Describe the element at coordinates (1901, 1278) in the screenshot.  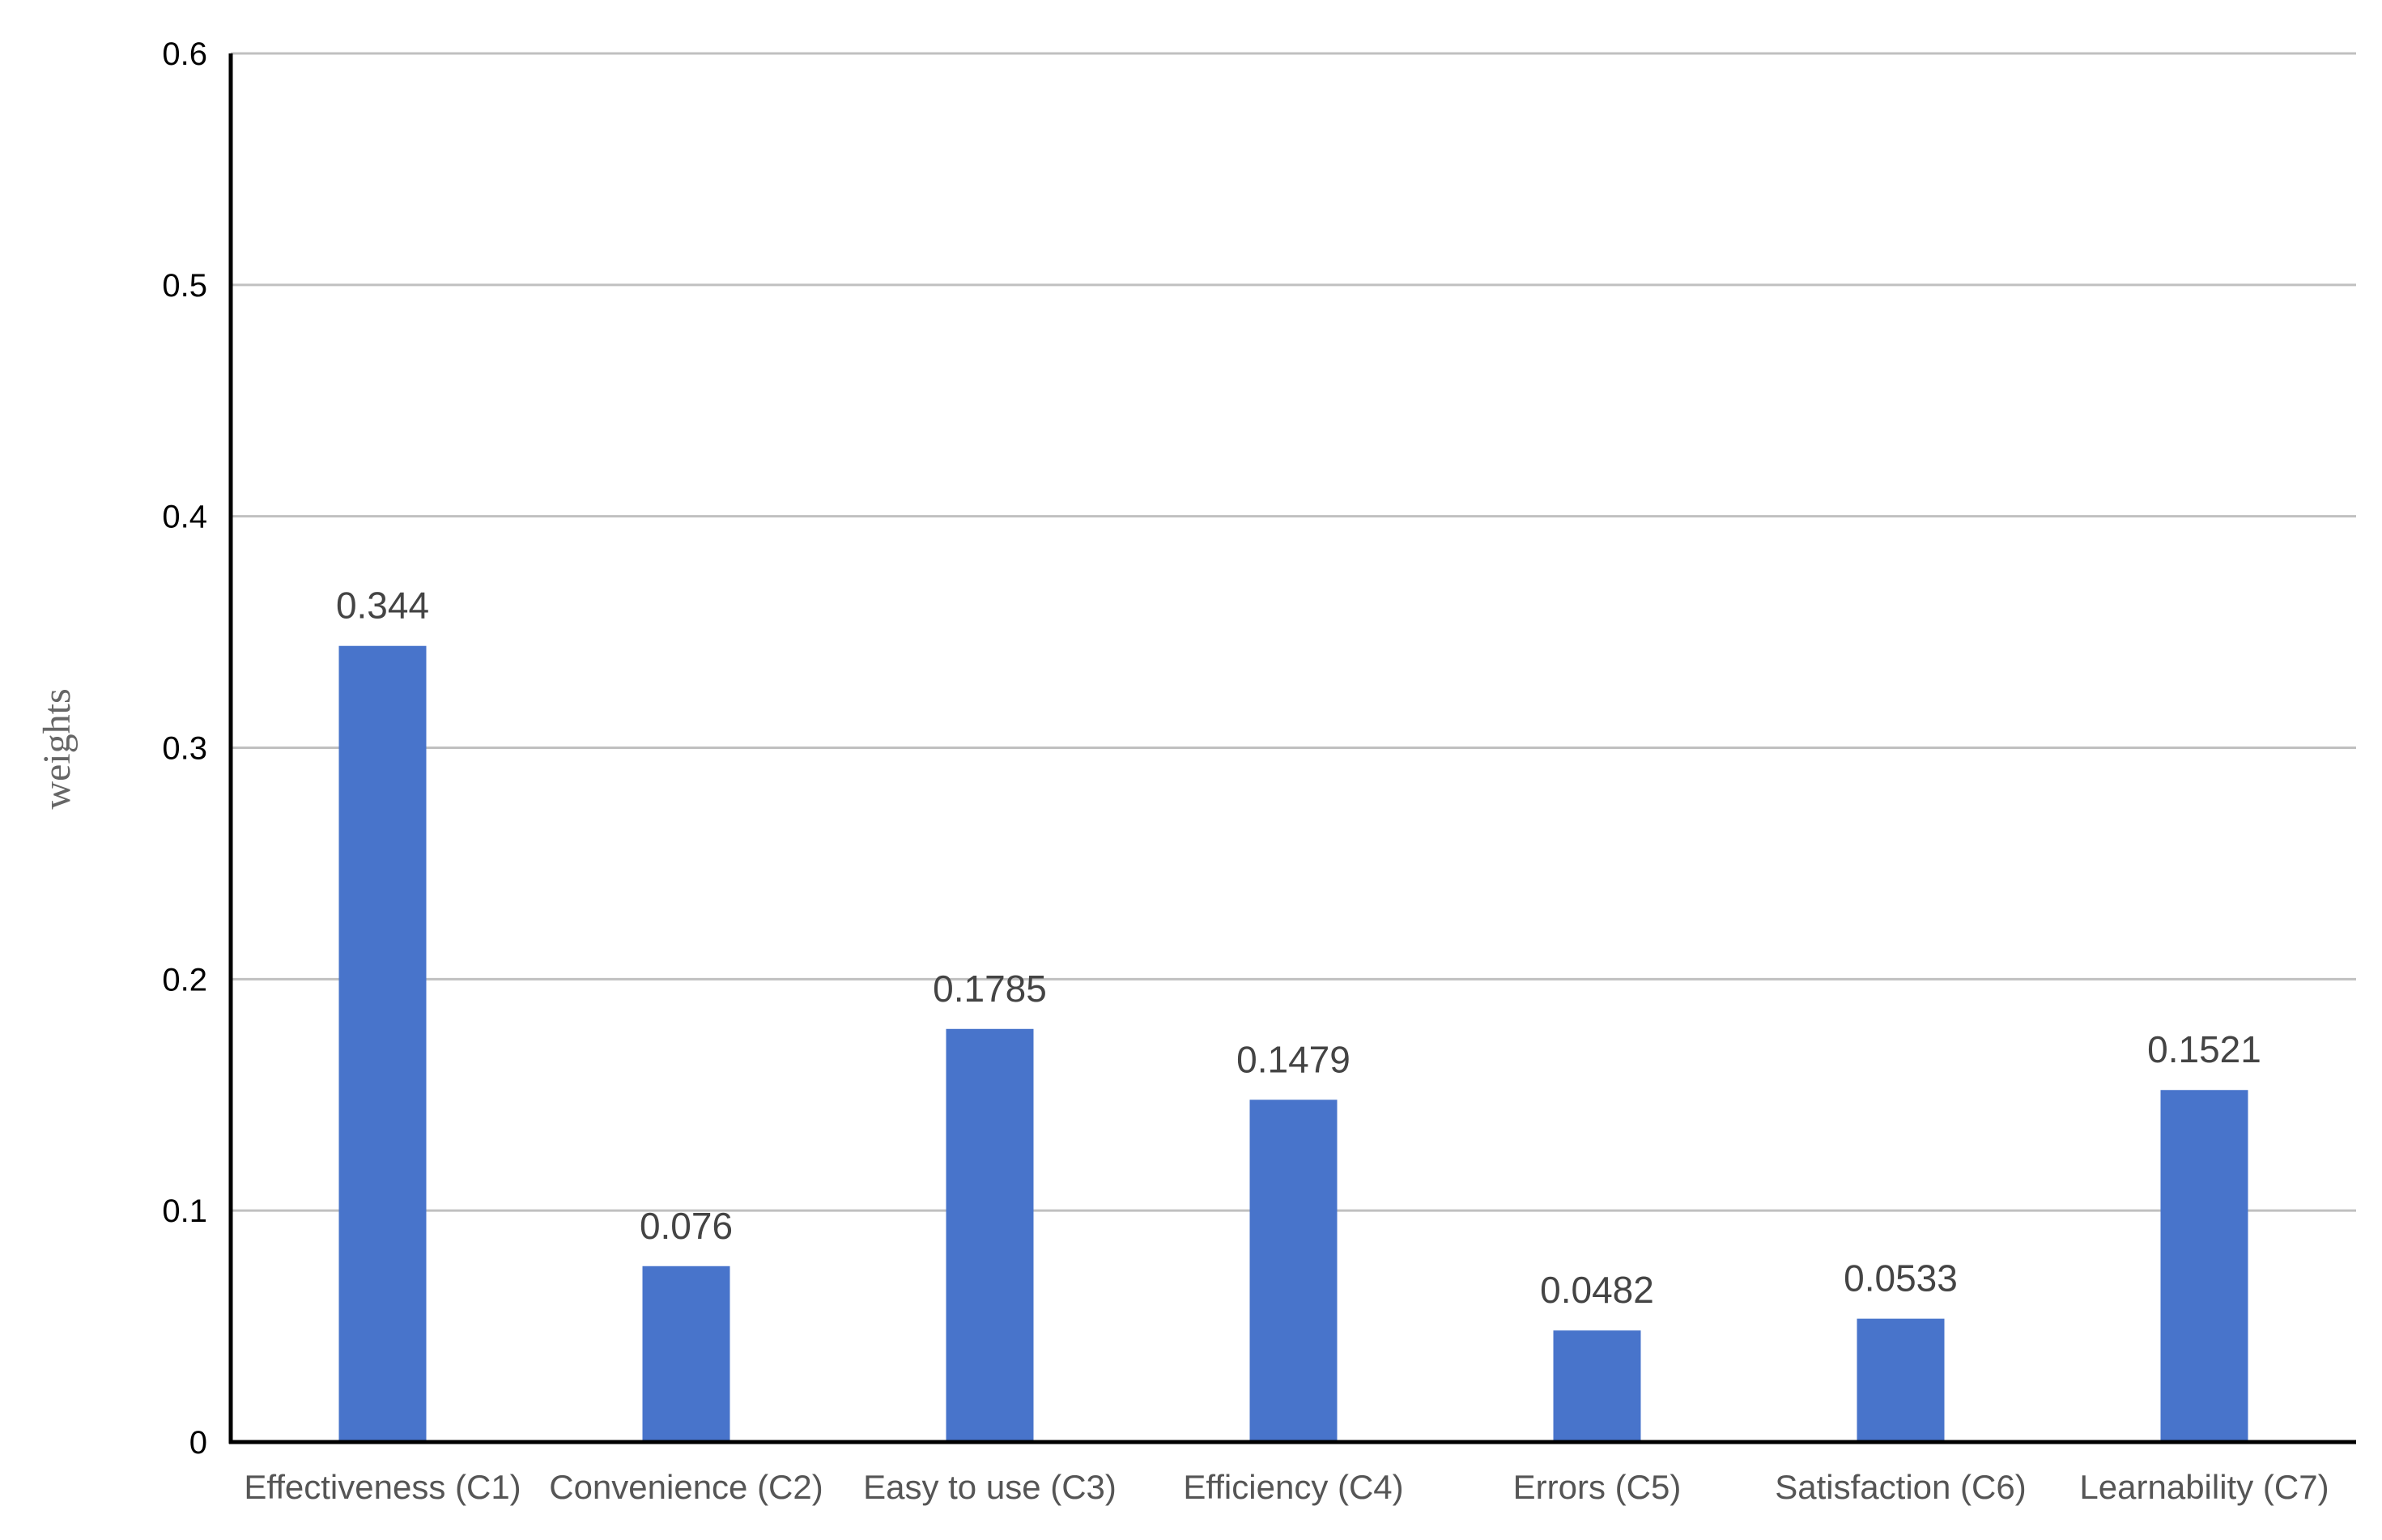
I see `data-label: 0.0533` at that location.